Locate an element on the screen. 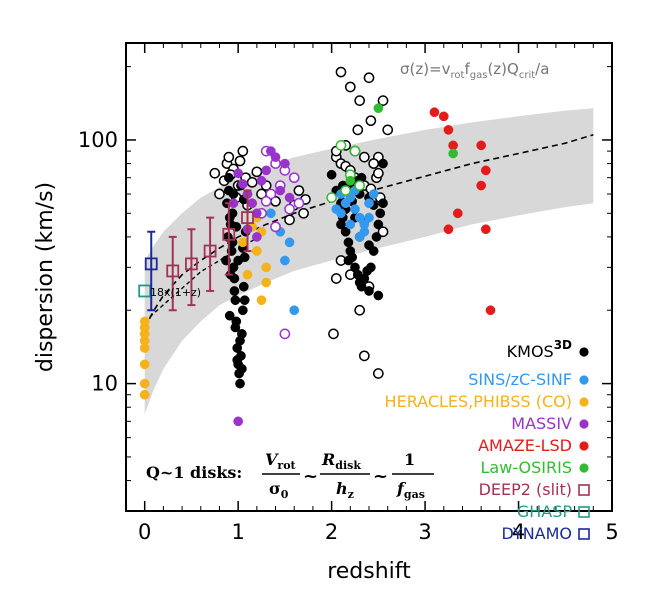 This screenshot has width=650, height=609. legend-label: KMOS3D is located at coordinates (539, 349).